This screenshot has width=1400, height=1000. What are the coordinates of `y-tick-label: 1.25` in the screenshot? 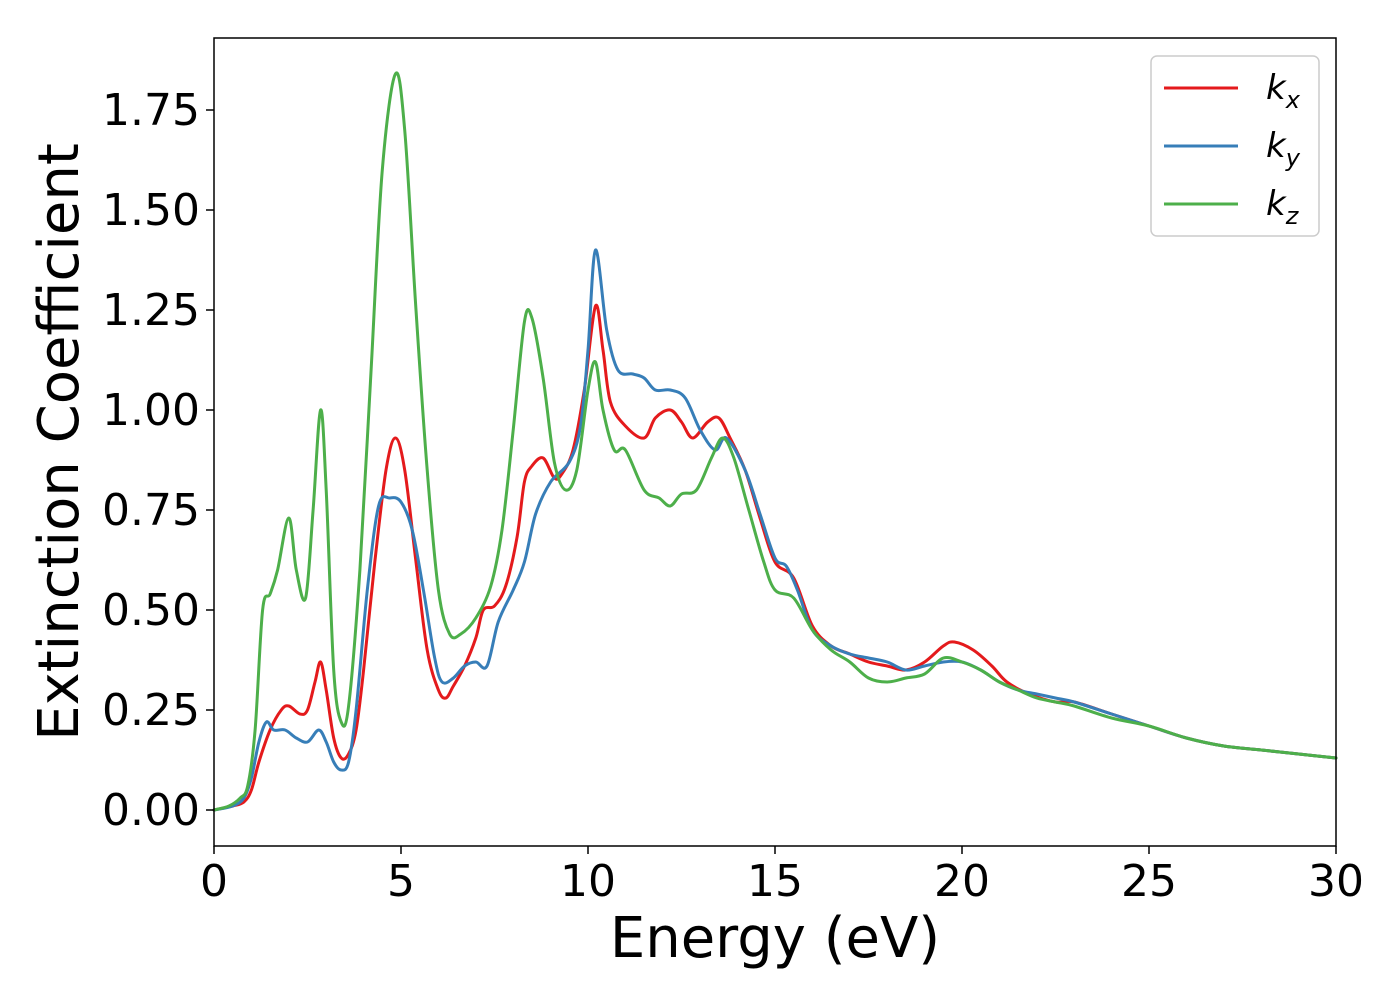 It's located at (151, 310).